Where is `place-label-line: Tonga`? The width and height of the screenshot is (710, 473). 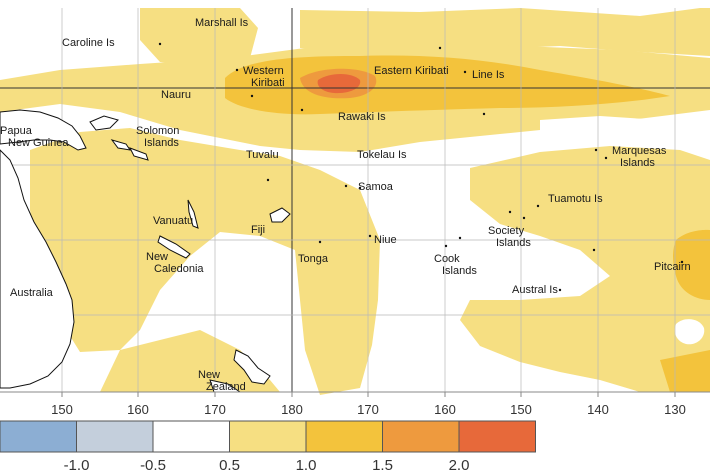
place-label-line: Tonga is located at coordinates (313, 259).